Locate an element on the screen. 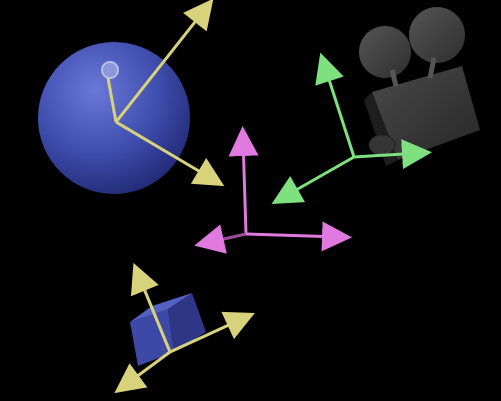 This screenshot has width=501, height=401. camera-axis-up is located at coordinates (335, 105).